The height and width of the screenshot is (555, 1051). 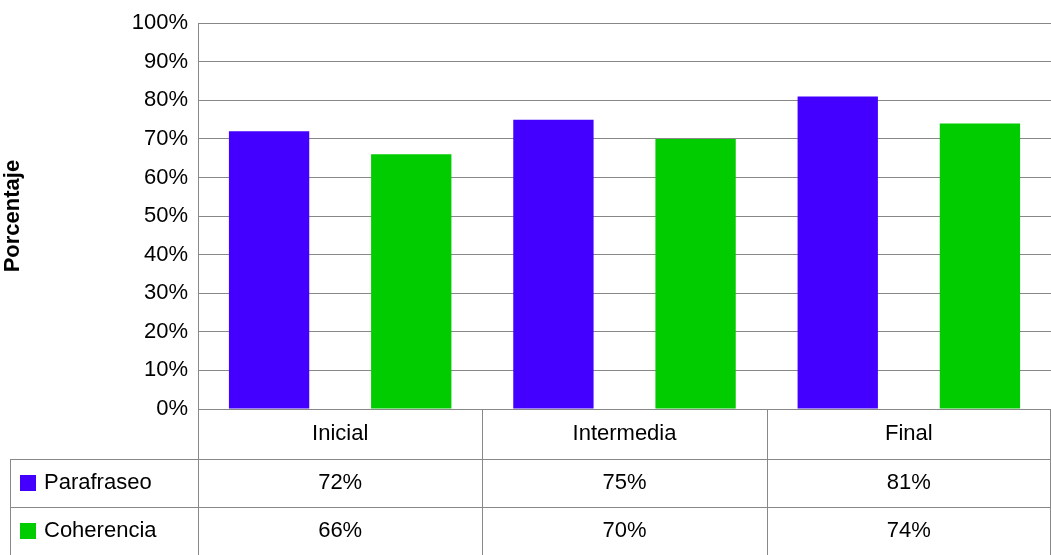 I want to click on y-tick-label: 20%, so click(x=165, y=330).